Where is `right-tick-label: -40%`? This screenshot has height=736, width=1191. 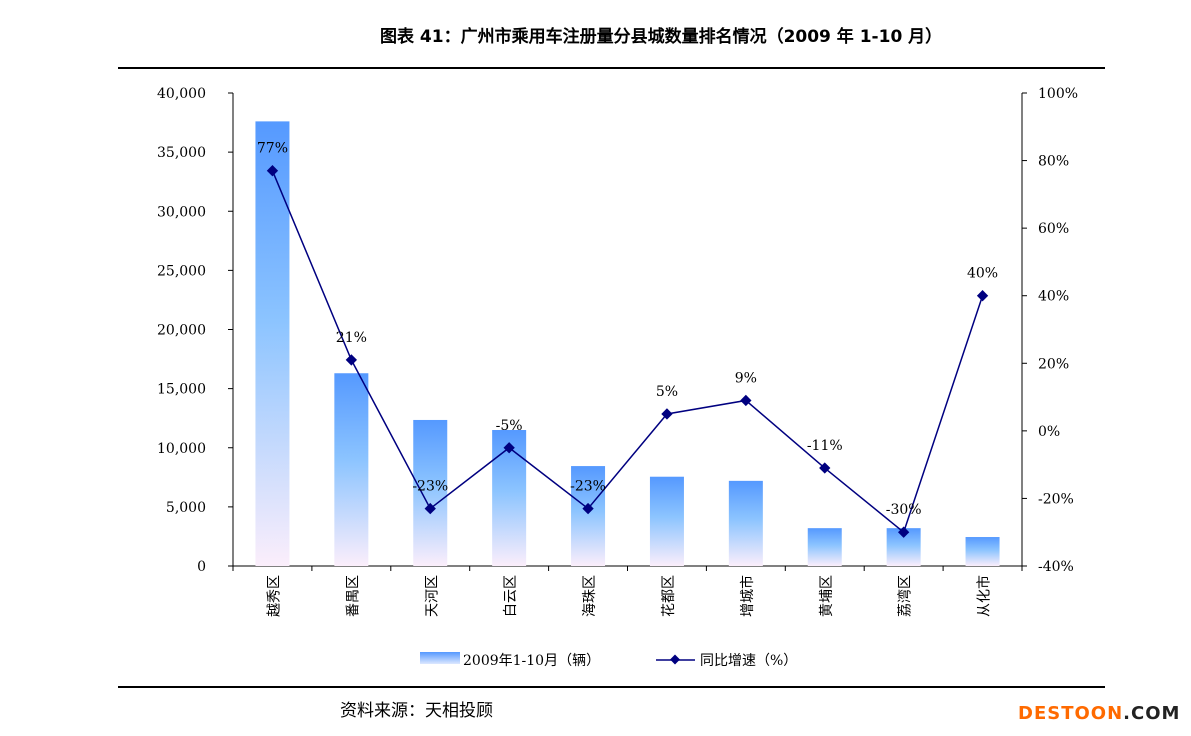 right-tick-label: -40% is located at coordinates (1056, 567).